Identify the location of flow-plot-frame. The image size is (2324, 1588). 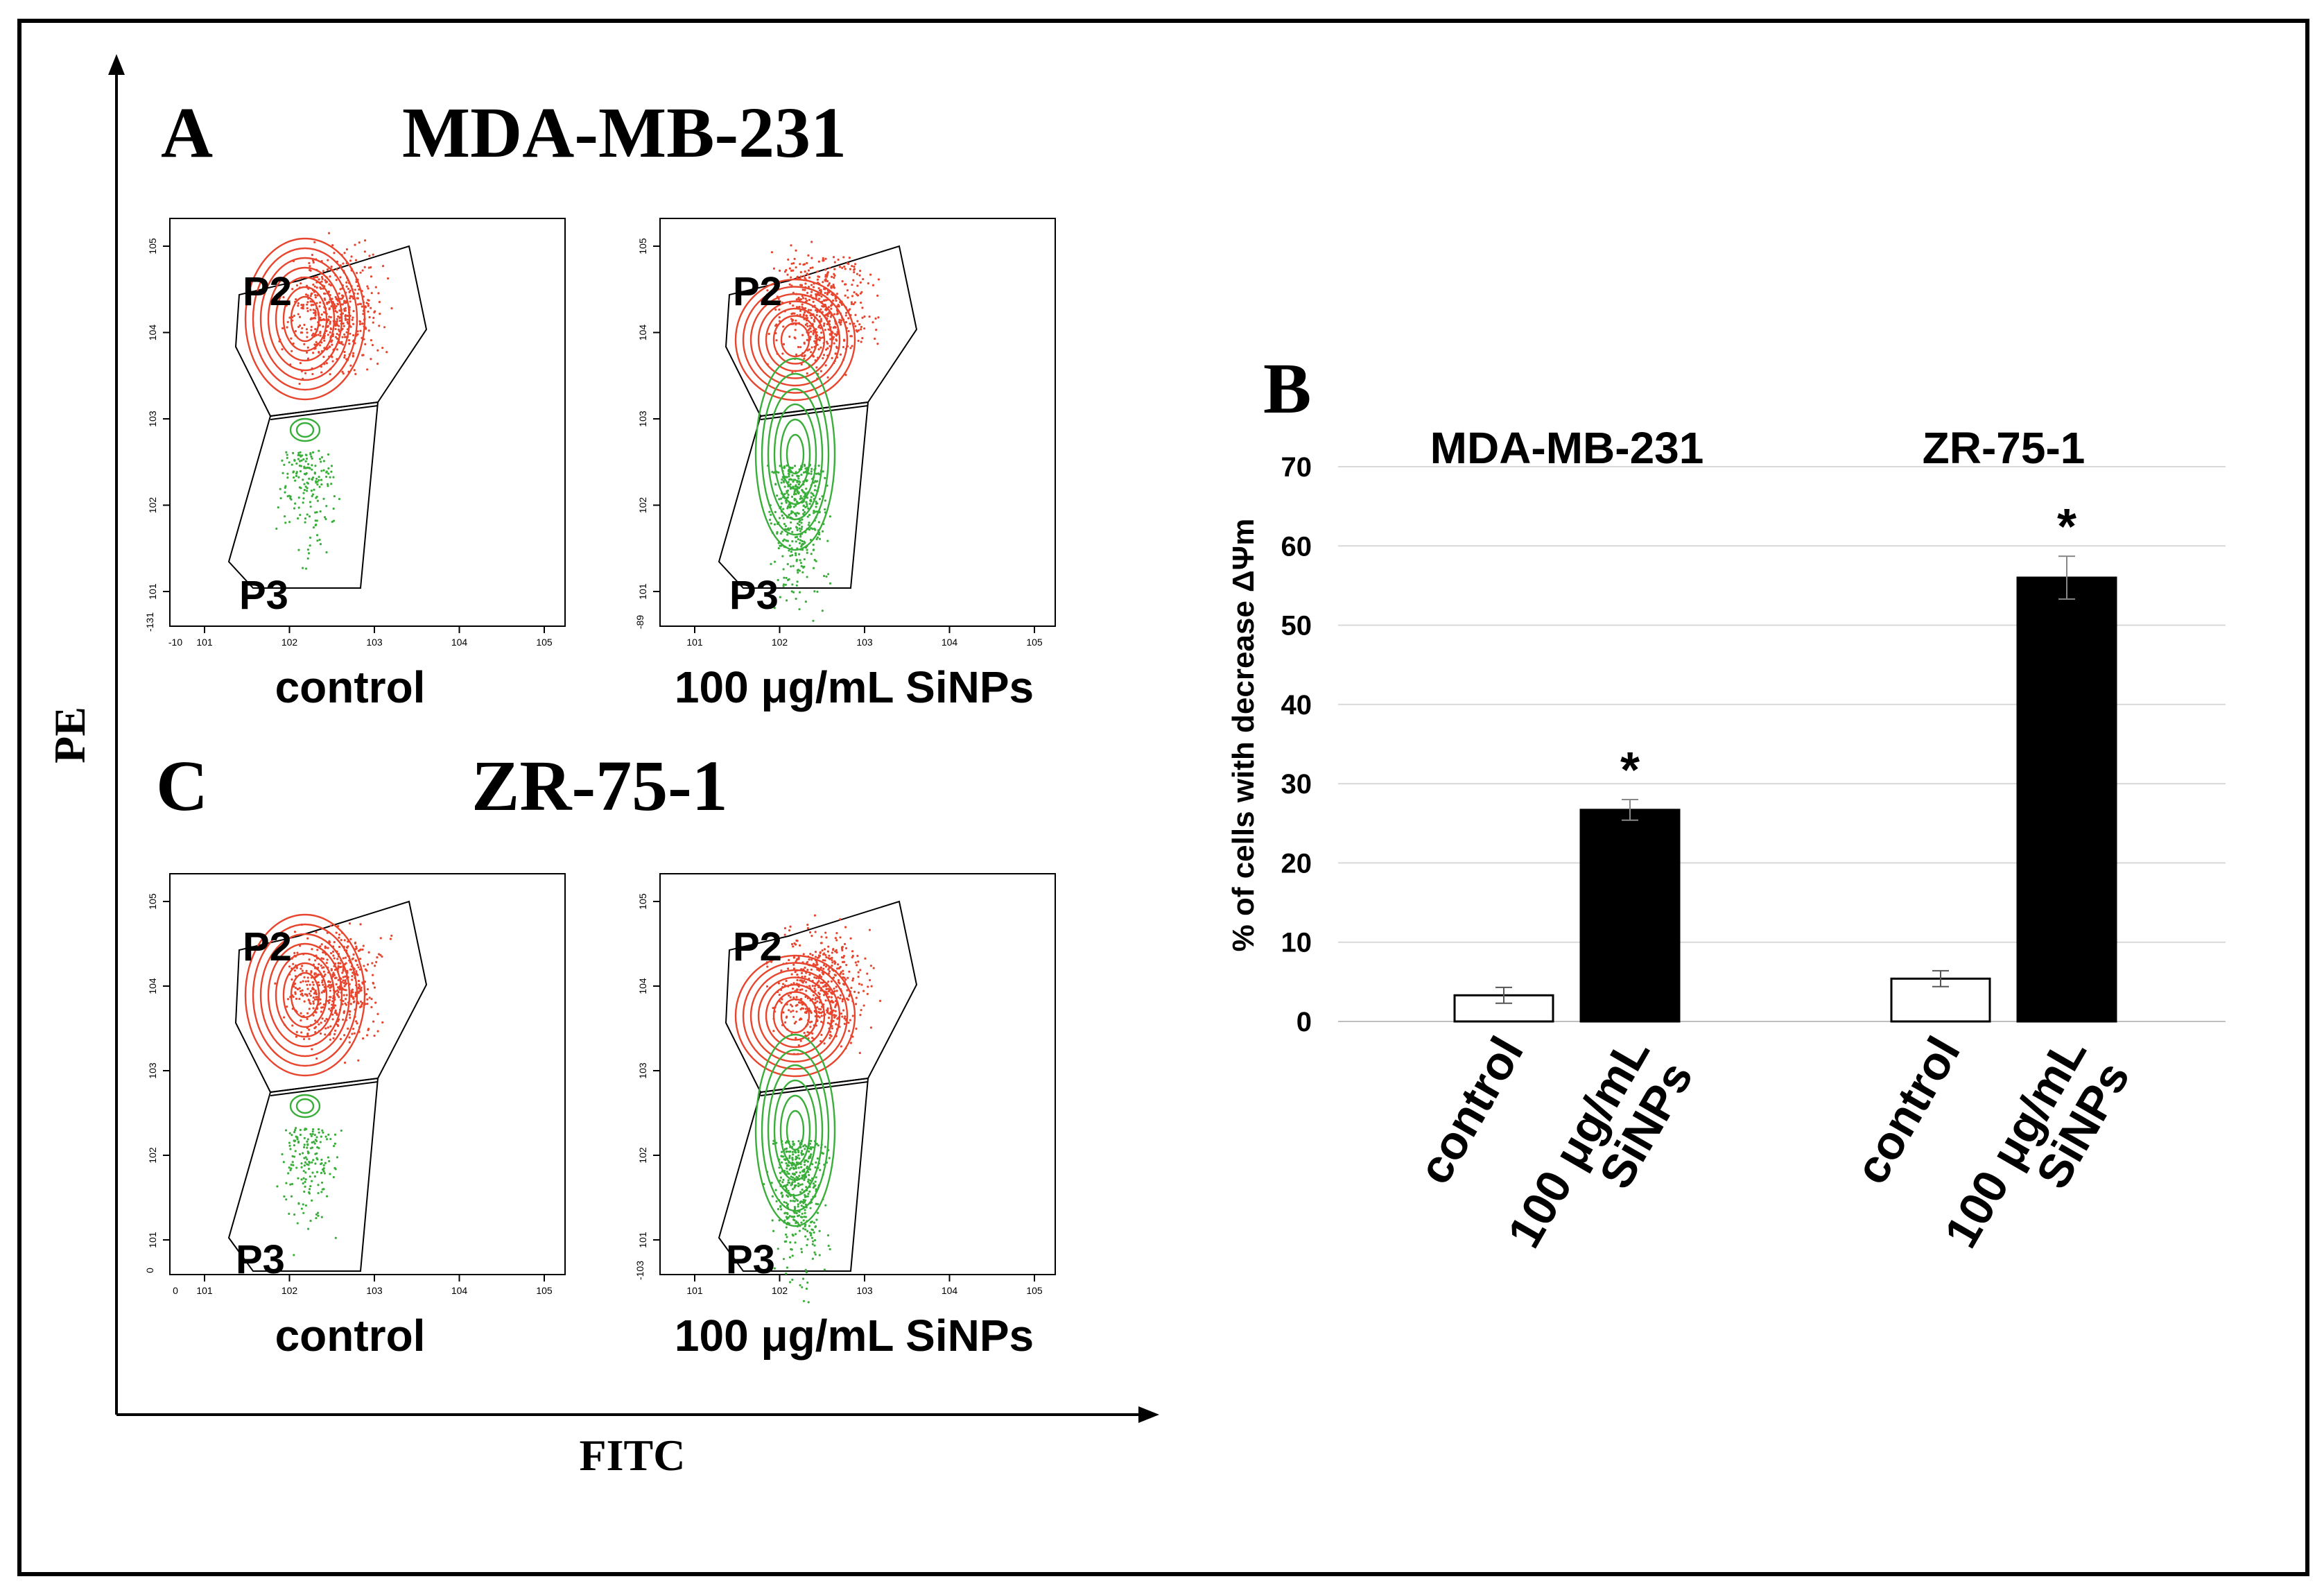
(858, 1074).